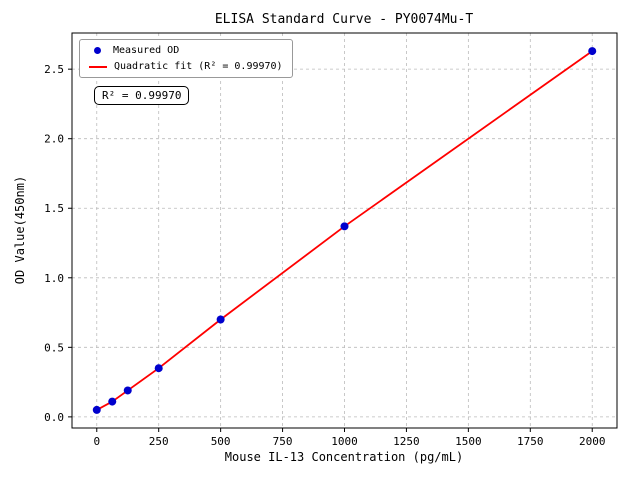  I want to click on y-axis-label: OD Value(450nm), so click(20, 230).